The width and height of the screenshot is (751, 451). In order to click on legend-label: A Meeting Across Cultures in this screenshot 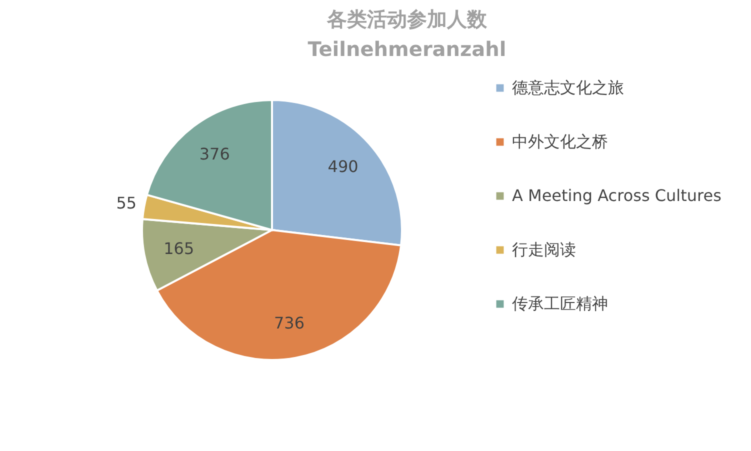, I will do `click(617, 195)`.